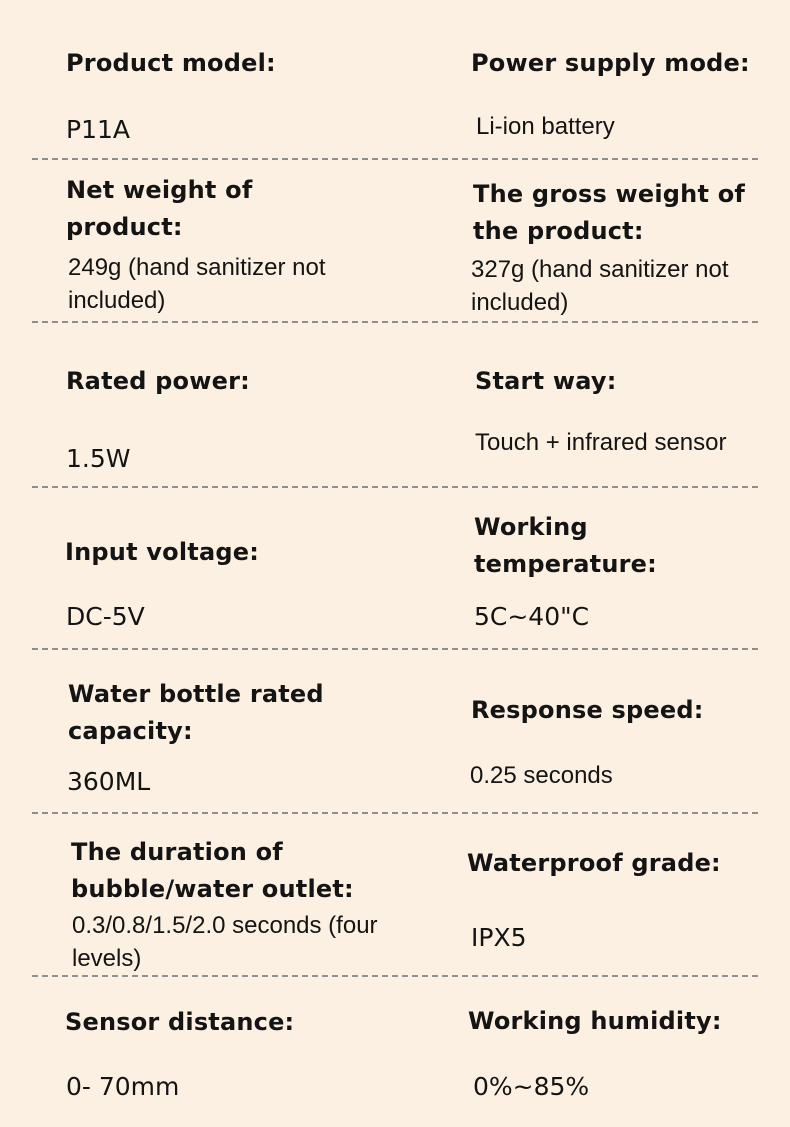  Describe the element at coordinates (587, 710) in the screenshot. I see `spec-label-response-speed: Response speed:` at that location.